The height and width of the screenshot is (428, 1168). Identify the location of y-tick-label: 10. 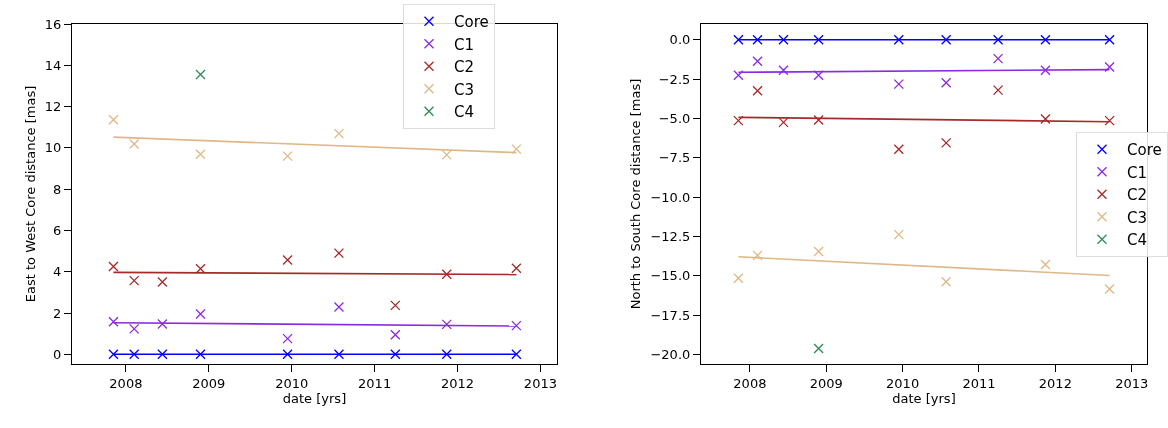
(53, 148).